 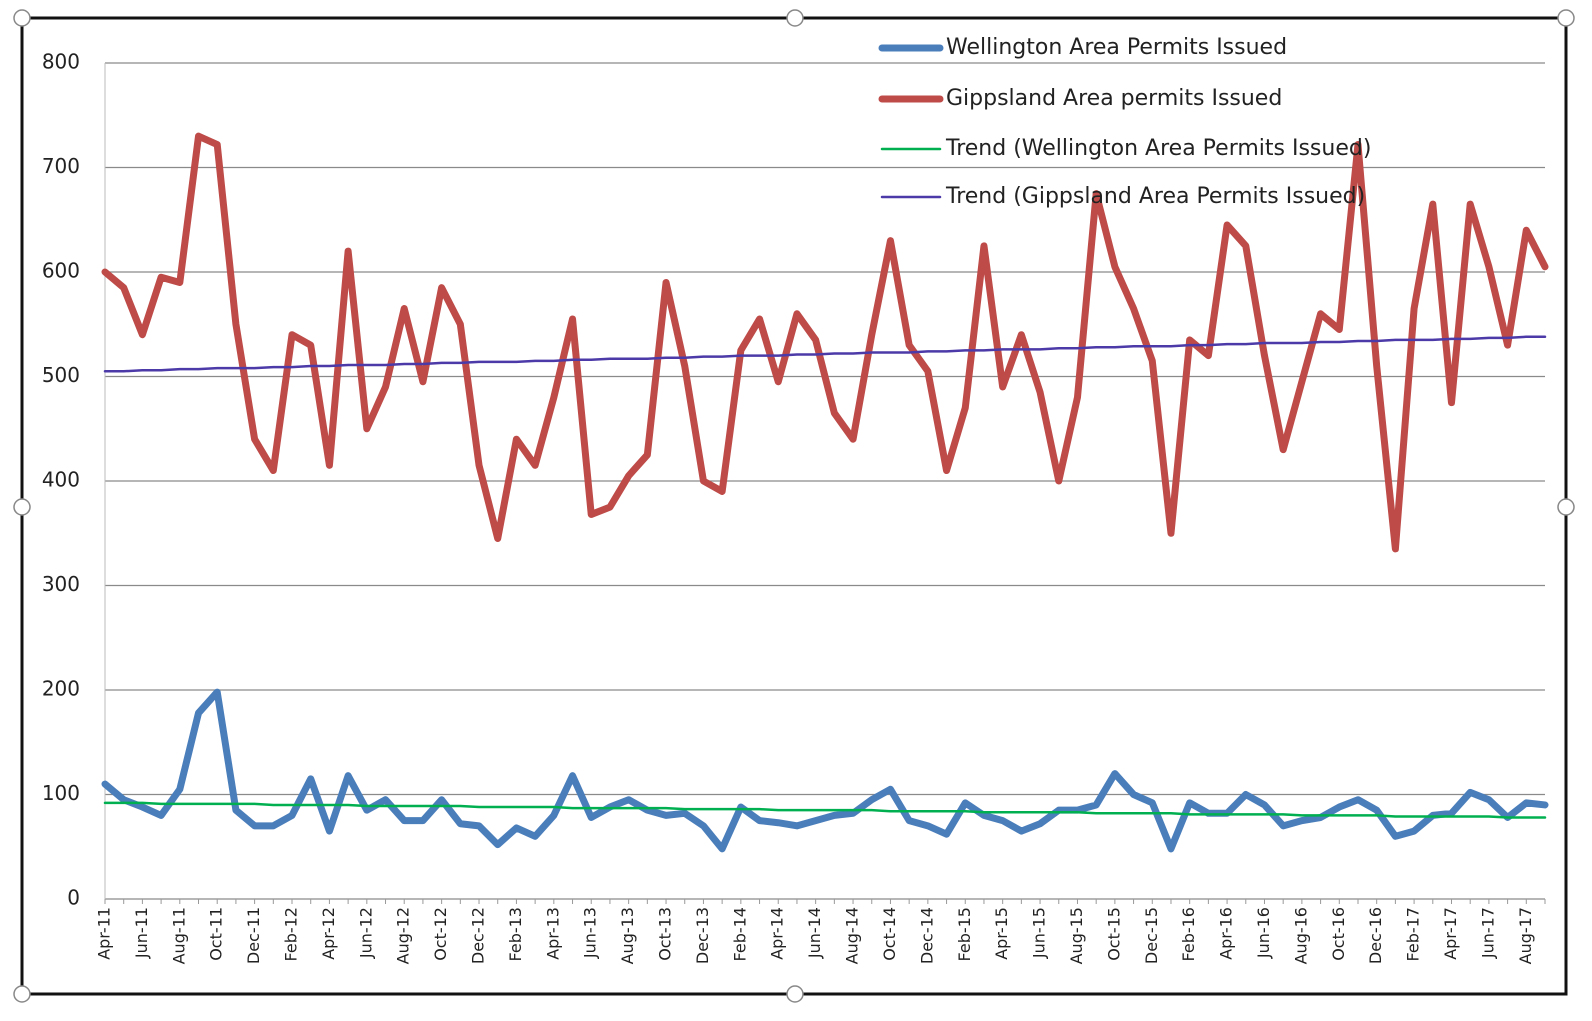 What do you see at coordinates (141, 933) in the screenshot?
I see `x-tick-label: Jun-11` at bounding box center [141, 933].